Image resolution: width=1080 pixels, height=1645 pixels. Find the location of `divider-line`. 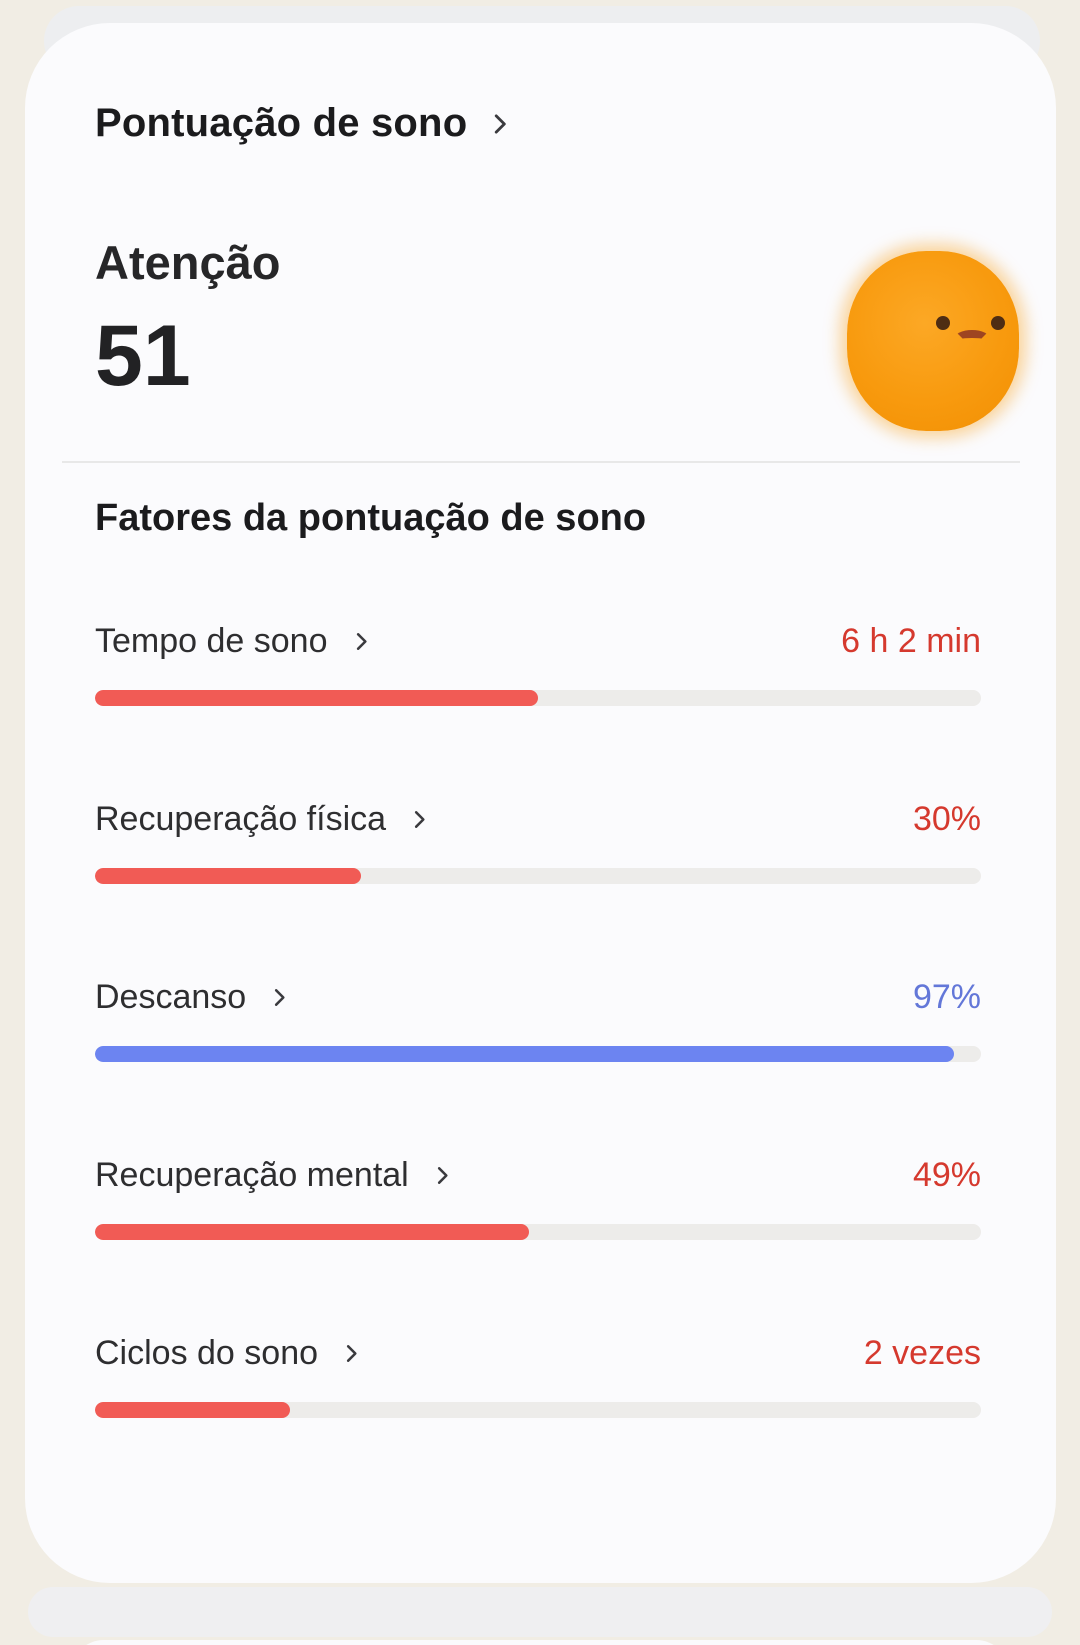

divider-line is located at coordinates (541, 462).